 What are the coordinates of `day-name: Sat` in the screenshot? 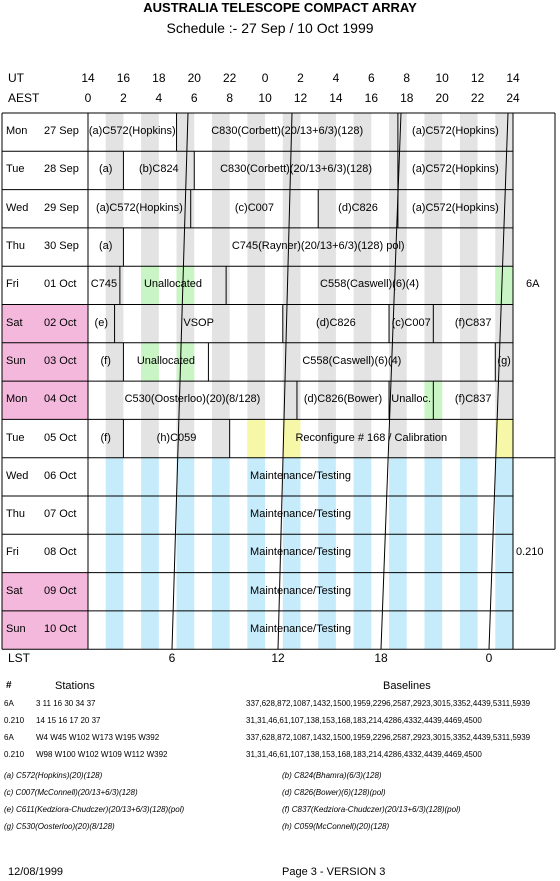 It's located at (14, 590).